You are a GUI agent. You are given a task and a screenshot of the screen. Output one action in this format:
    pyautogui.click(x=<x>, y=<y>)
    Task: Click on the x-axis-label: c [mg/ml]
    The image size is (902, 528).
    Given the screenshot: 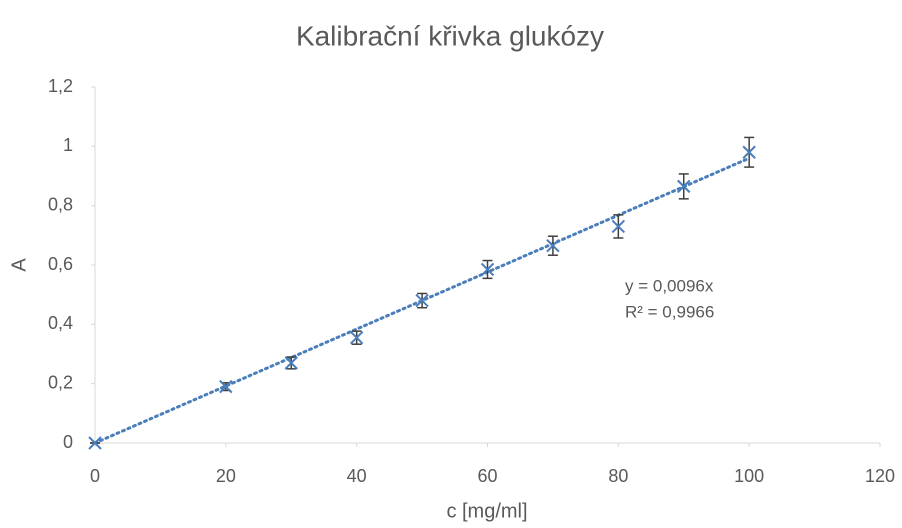 What is the action you would take?
    pyautogui.click(x=486, y=511)
    